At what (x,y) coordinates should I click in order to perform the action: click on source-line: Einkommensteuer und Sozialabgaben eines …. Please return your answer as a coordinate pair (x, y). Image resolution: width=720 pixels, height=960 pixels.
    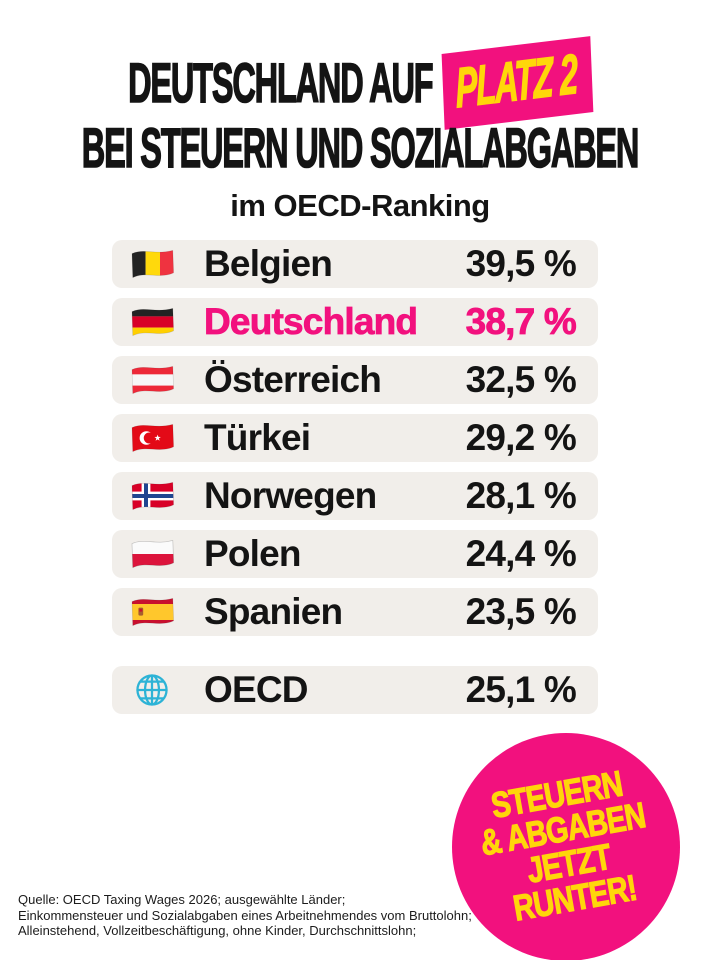
    Looking at the image, I should click on (245, 915).